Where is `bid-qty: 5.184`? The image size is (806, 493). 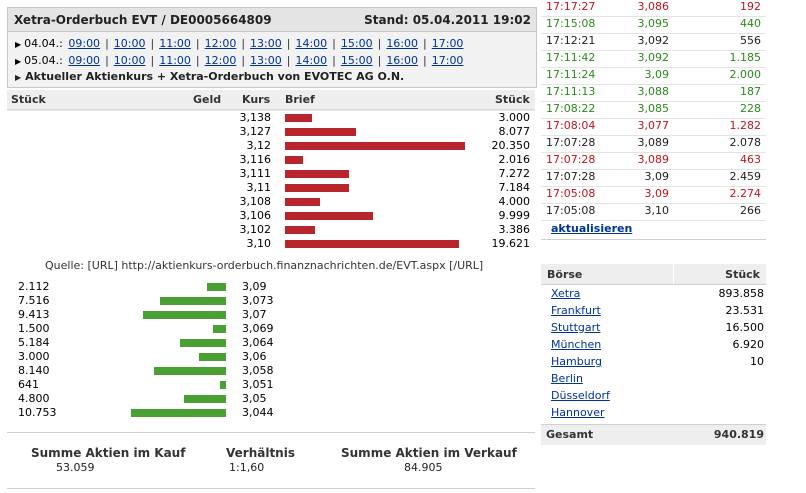
bid-qty: 5.184 is located at coordinates (34, 342).